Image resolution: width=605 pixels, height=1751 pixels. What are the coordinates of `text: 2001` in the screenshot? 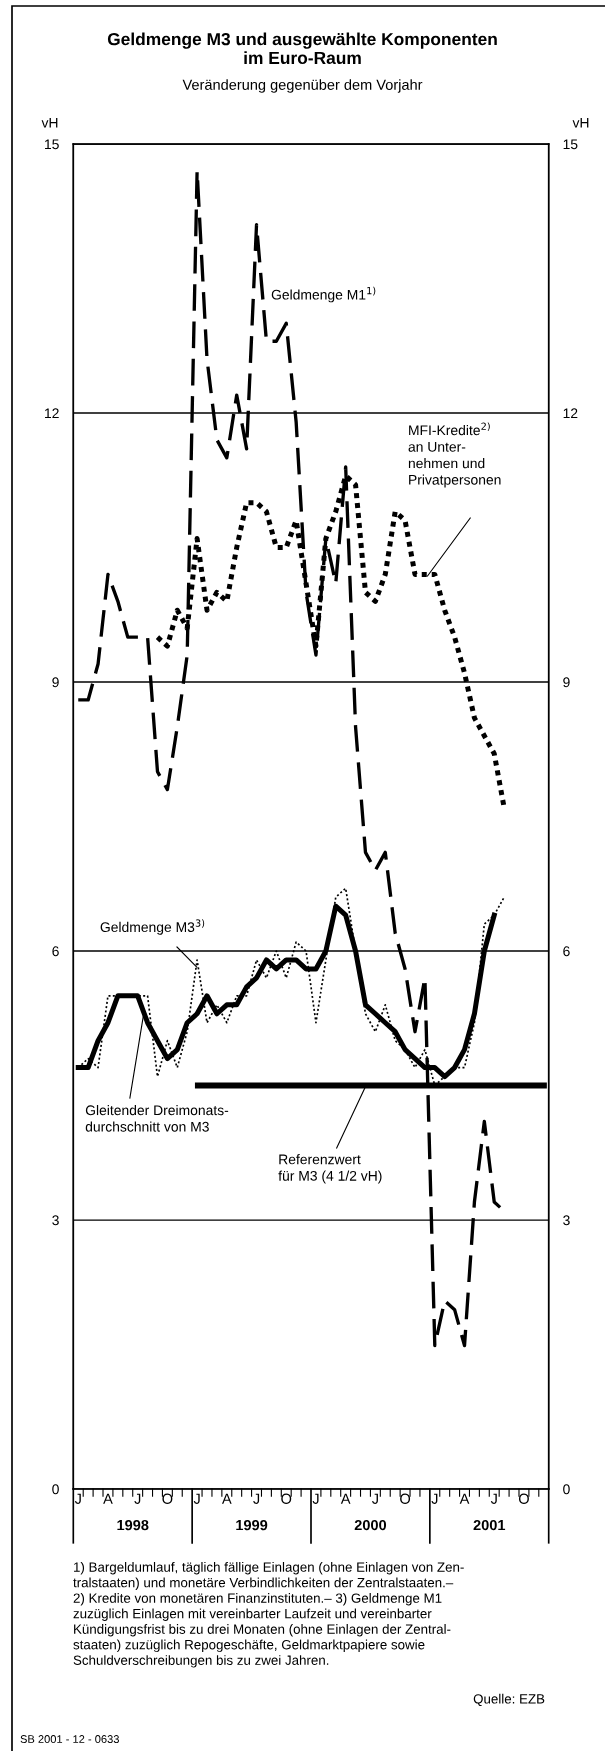 It's located at (489, 1525).